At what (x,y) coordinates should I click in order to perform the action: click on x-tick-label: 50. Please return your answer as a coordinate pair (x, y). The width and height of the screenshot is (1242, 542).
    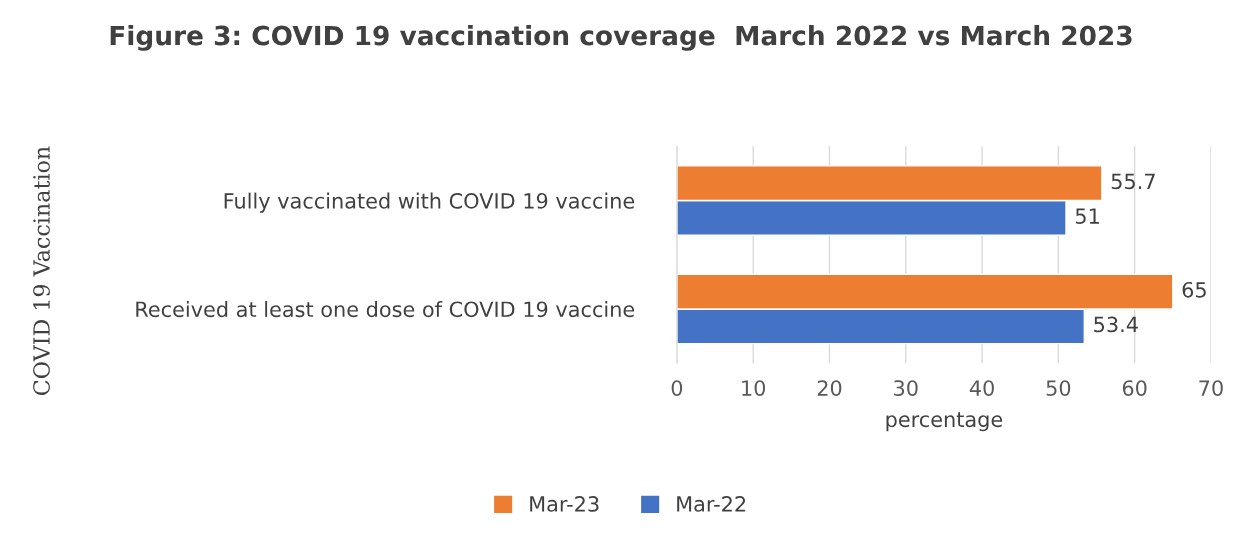
    Looking at the image, I should click on (1058, 388).